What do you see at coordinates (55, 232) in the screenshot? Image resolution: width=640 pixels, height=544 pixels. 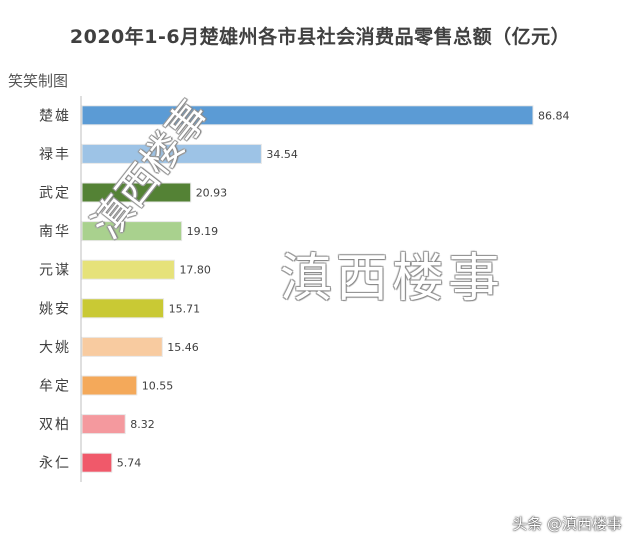 I see `category-label: 南华` at bounding box center [55, 232].